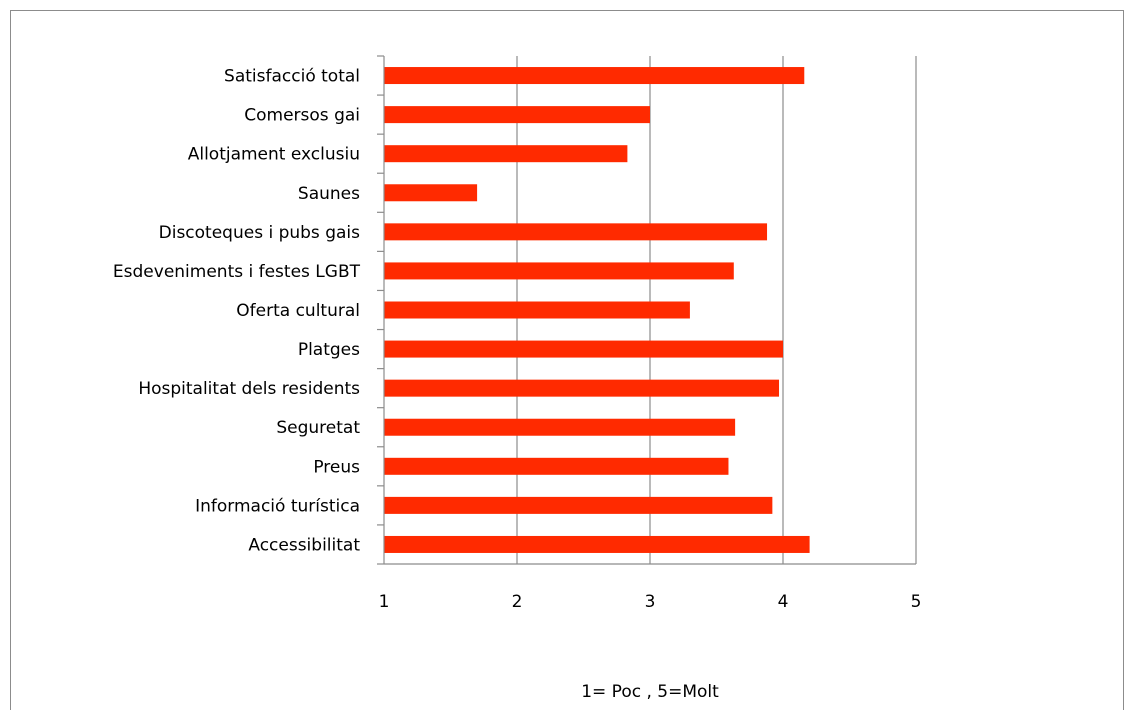  What do you see at coordinates (384, 602) in the screenshot?
I see `x-tick-label: 1` at bounding box center [384, 602].